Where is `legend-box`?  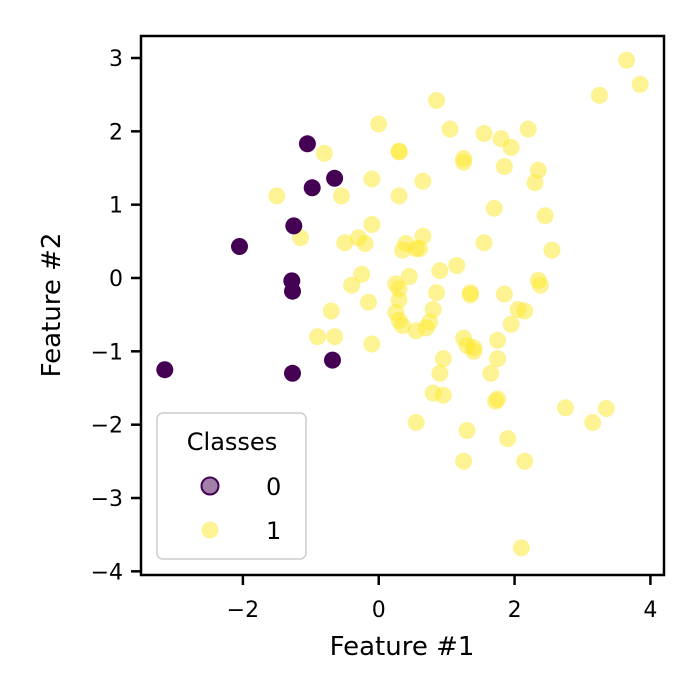 legend-box is located at coordinates (231, 486).